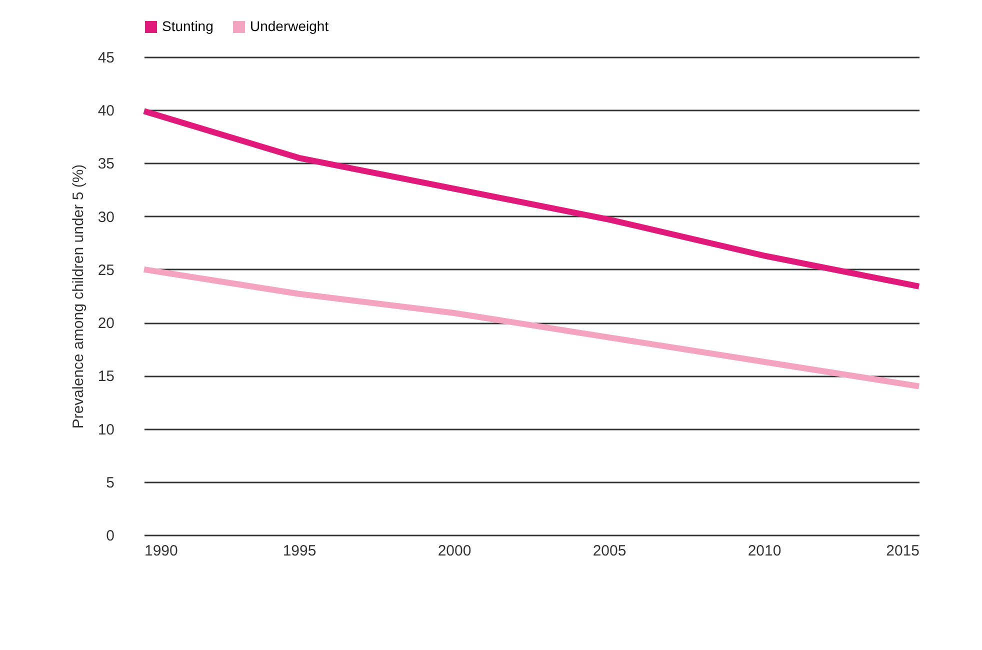 This screenshot has width=982, height=650. Describe the element at coordinates (188, 26) in the screenshot. I see `legend-label: Stunting` at that location.